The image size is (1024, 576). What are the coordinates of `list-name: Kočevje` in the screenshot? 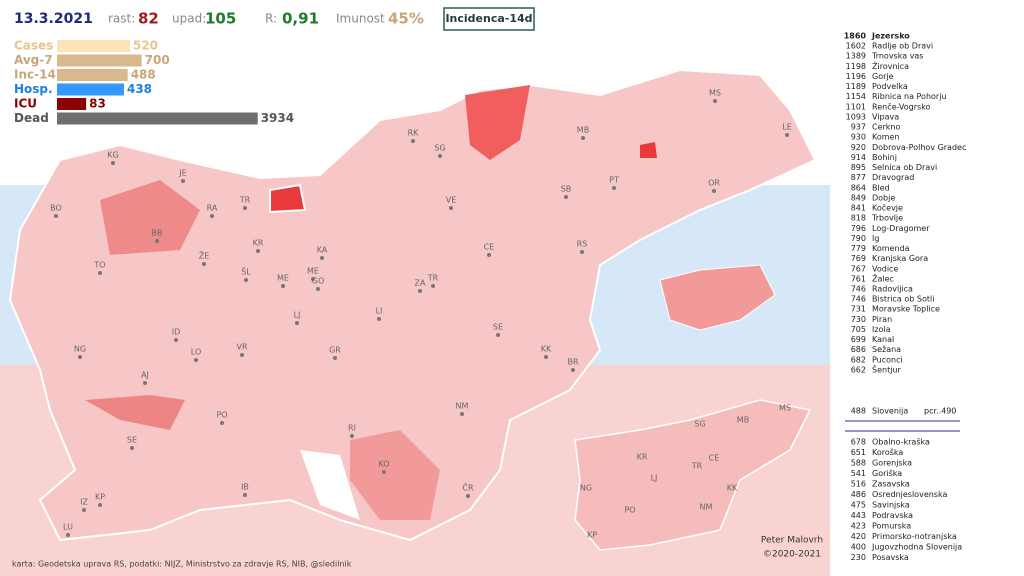 It's located at (887, 208).